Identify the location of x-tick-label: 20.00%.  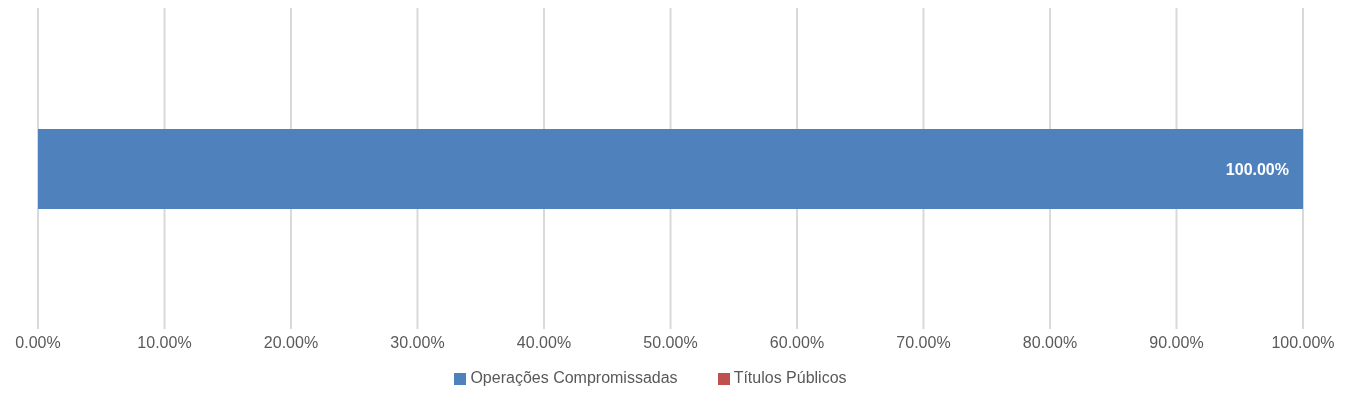
(291, 343).